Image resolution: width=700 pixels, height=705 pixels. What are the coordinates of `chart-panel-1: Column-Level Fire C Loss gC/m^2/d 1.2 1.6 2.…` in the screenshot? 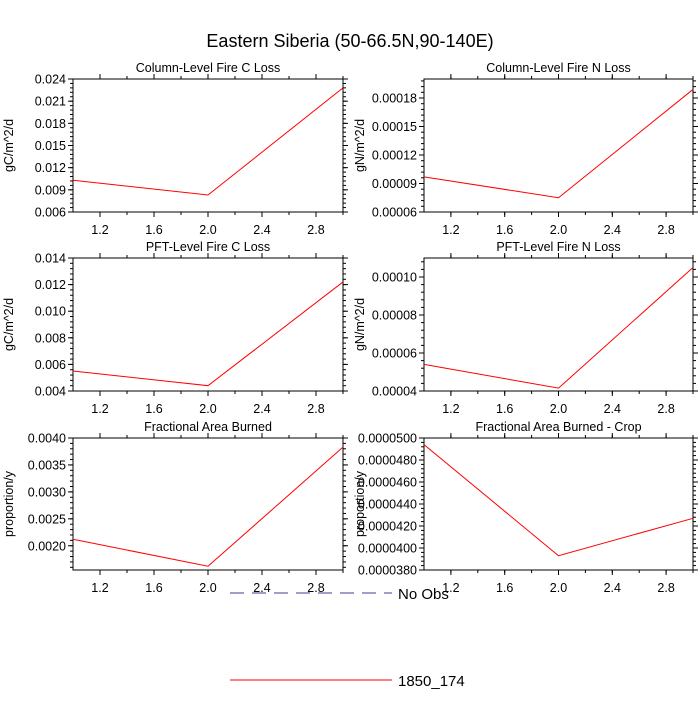 It's located at (175, 149).